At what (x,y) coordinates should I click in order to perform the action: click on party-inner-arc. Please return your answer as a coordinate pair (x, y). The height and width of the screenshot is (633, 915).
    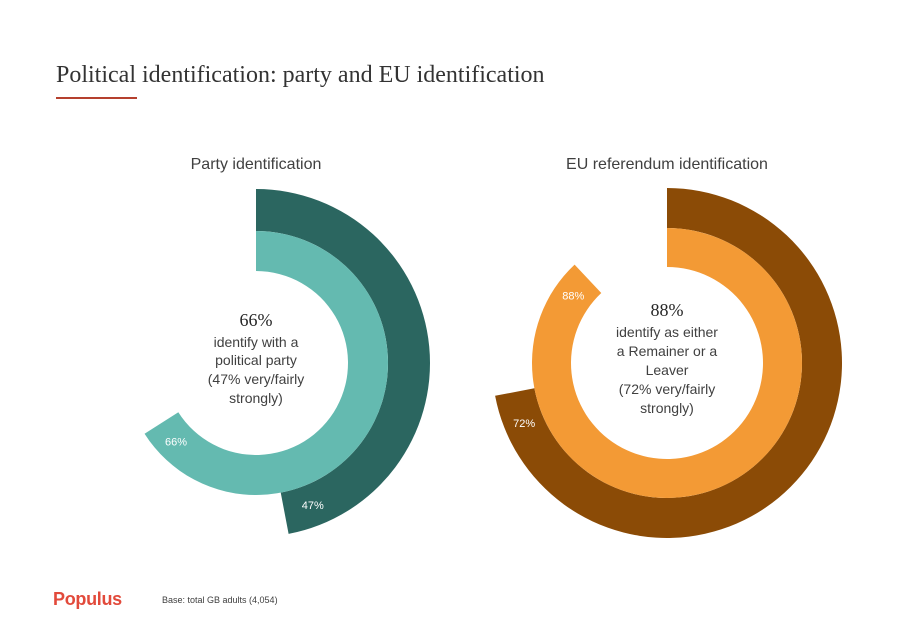
    Looking at the image, I should click on (266, 363).